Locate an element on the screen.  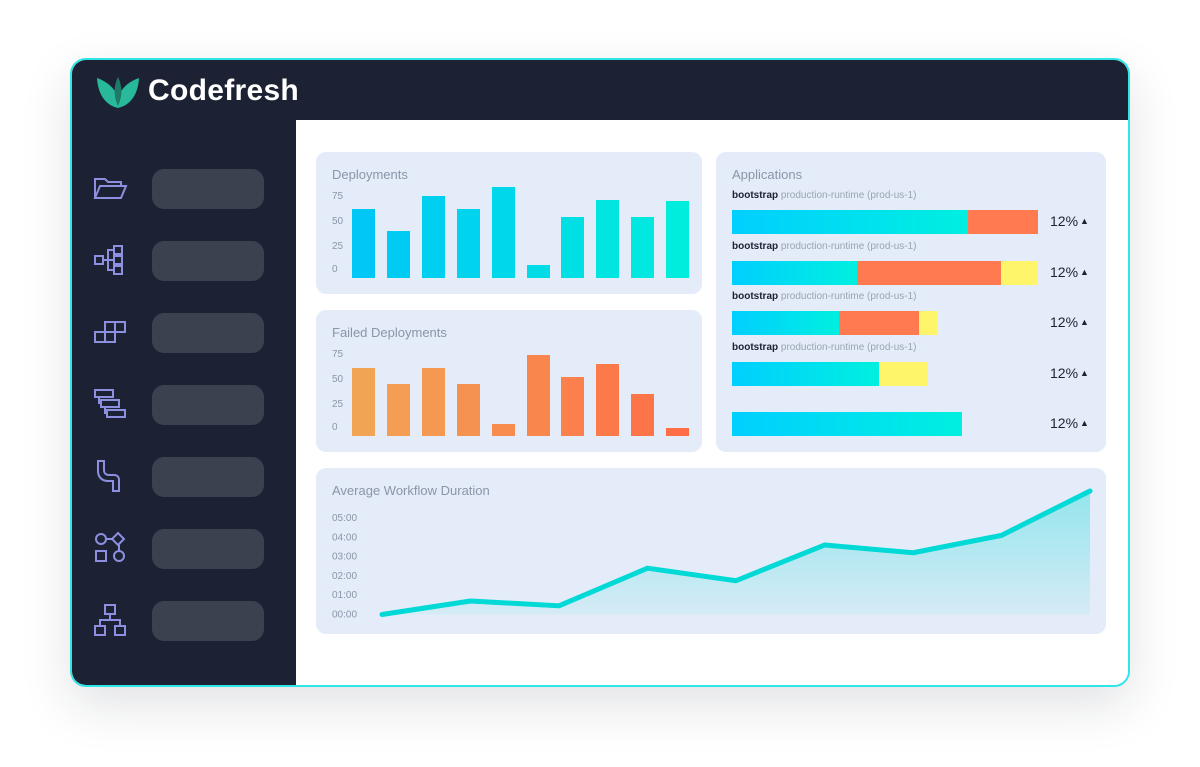
pipe-icon is located at coordinates (108, 476).